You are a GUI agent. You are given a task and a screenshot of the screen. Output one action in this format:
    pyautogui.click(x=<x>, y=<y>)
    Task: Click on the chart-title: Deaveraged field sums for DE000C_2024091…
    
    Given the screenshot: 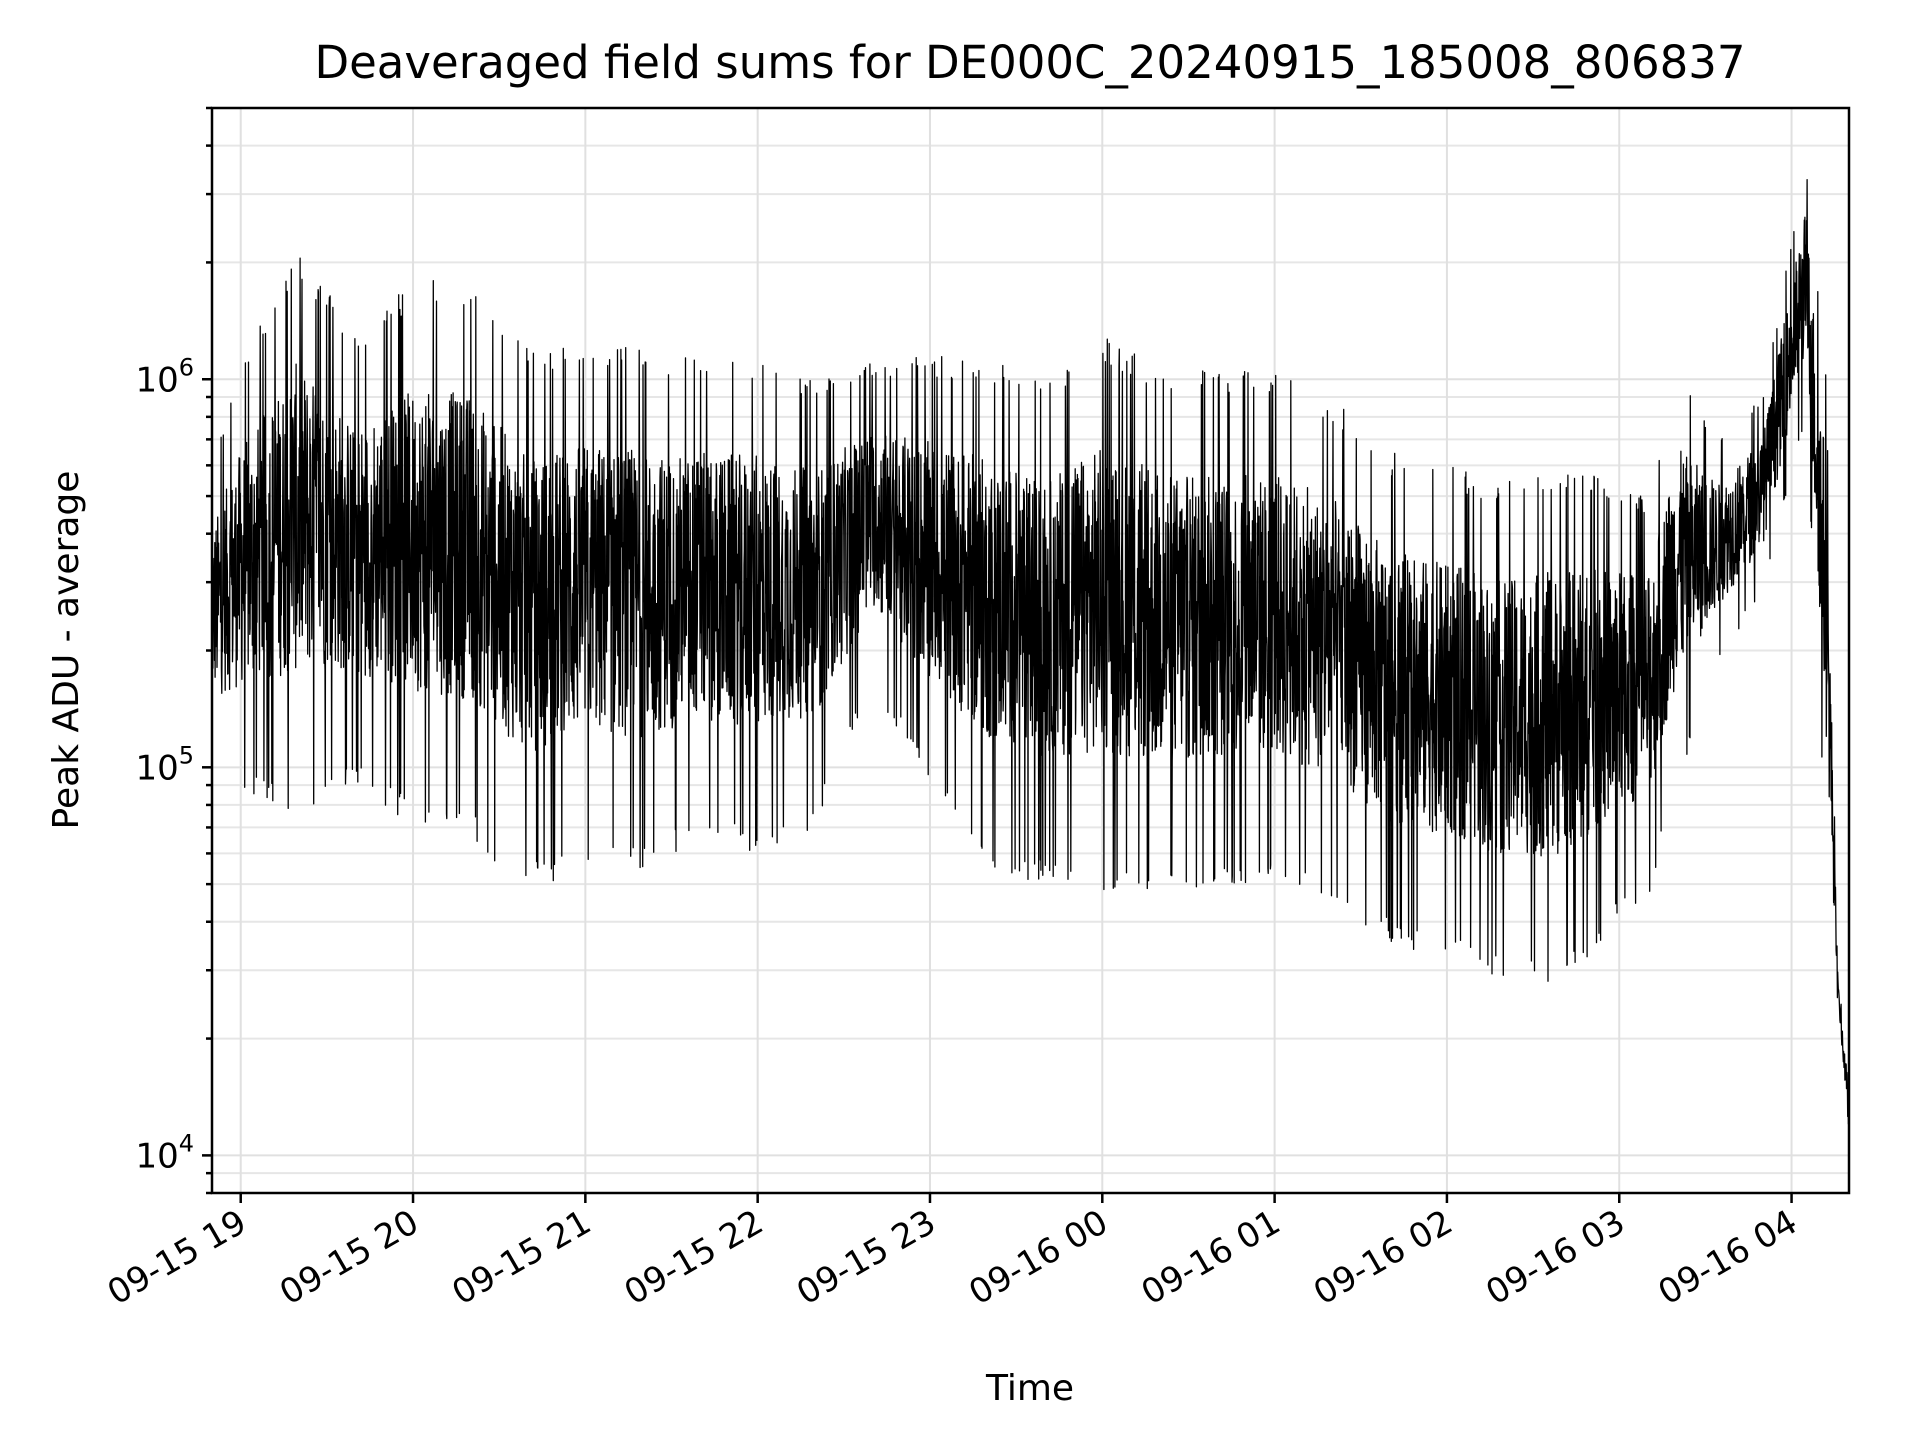 What is the action you would take?
    pyautogui.click(x=1029, y=62)
    